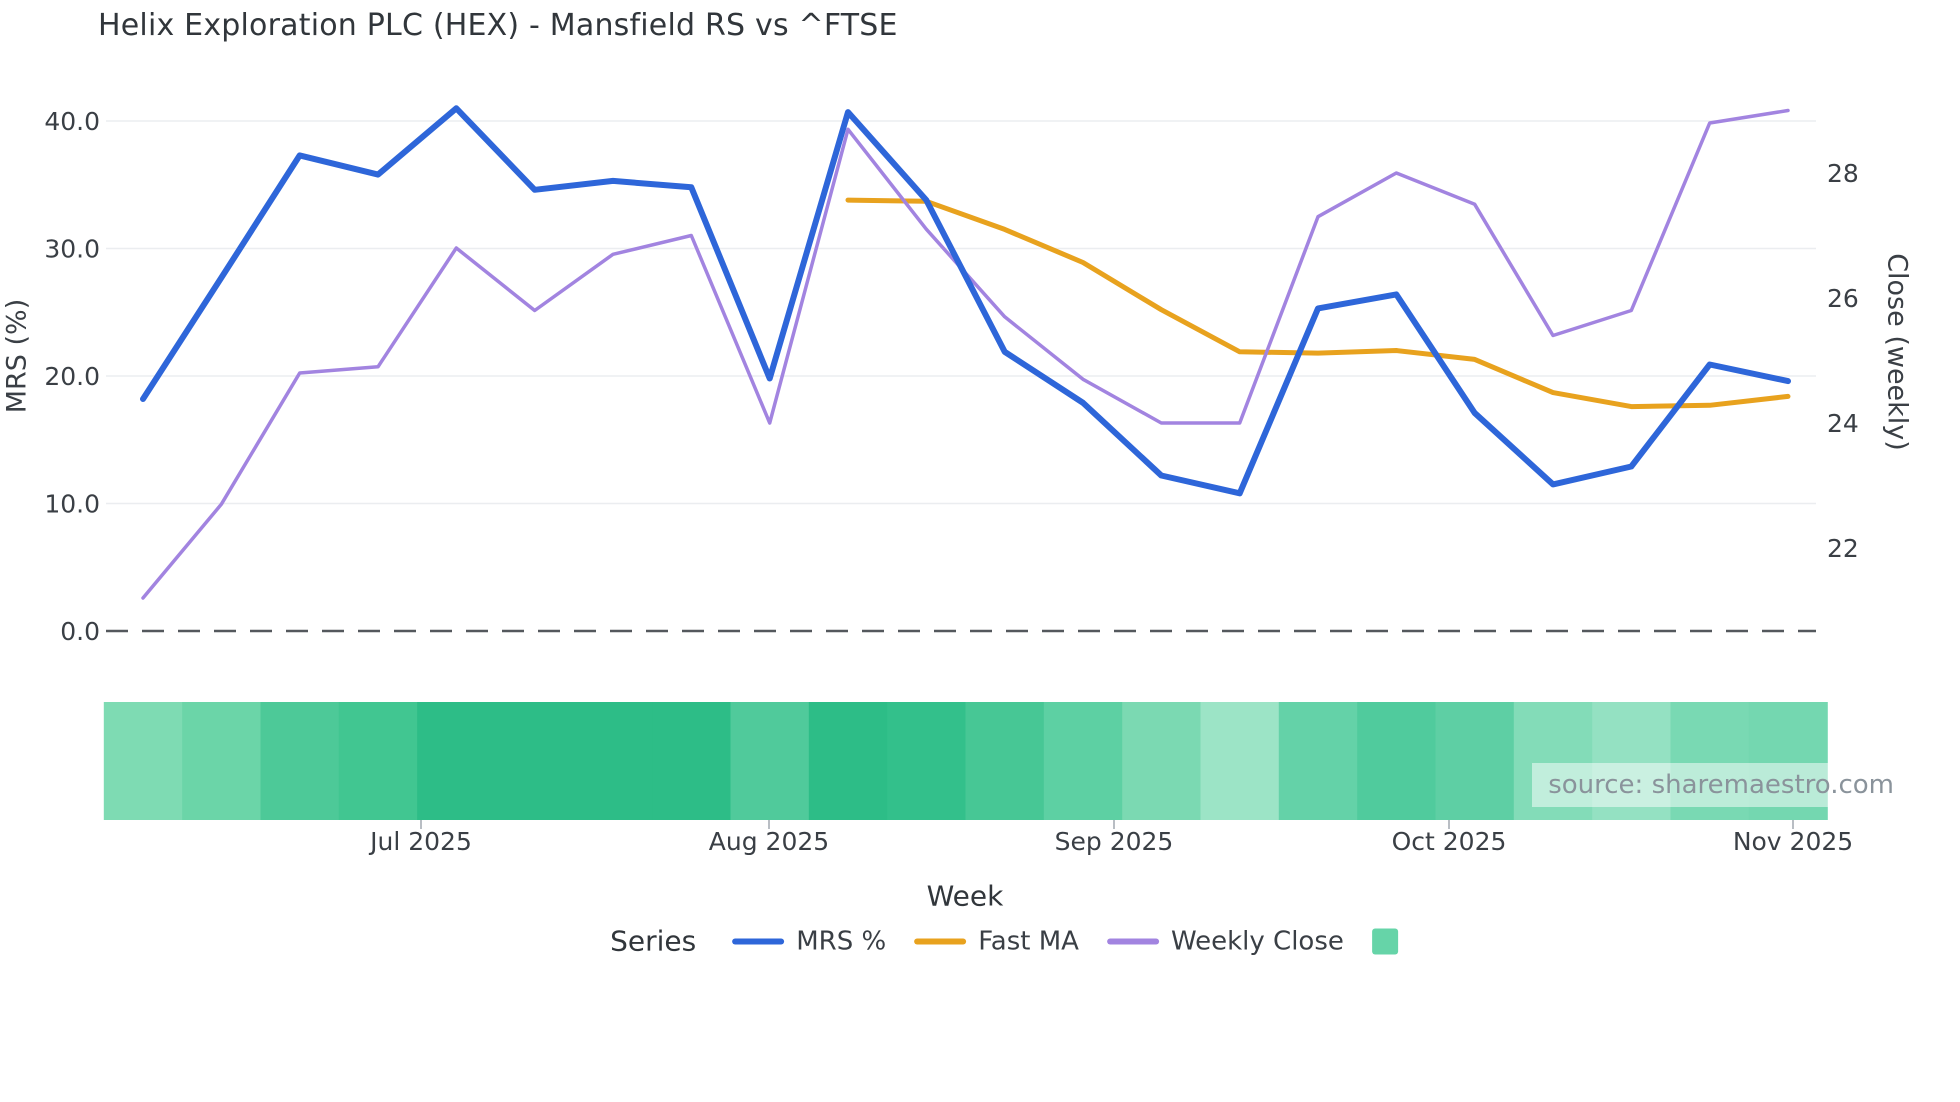 This screenshot has height=1102, width=1960. What do you see at coordinates (769, 841) in the screenshot?
I see `x-axis-tick-label: Aug 2025` at bounding box center [769, 841].